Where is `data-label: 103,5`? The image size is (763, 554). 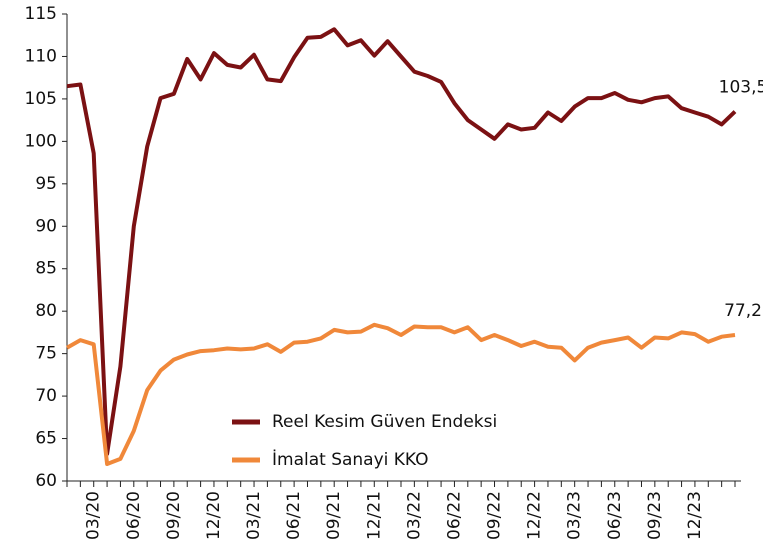
data-label: 103,5 is located at coordinates (741, 88).